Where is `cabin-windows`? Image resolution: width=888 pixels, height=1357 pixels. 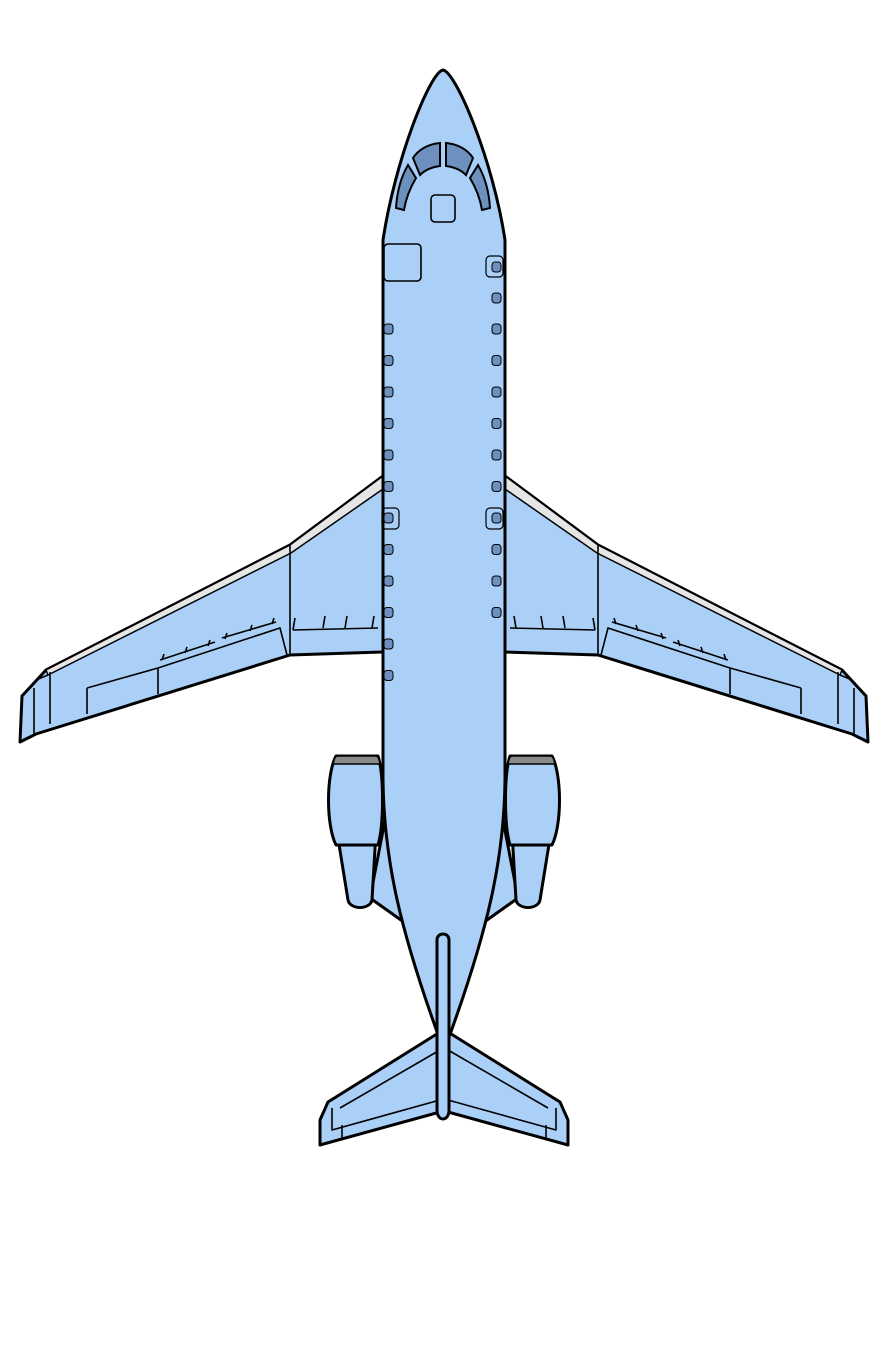
cabin-windows is located at coordinates (442, 468).